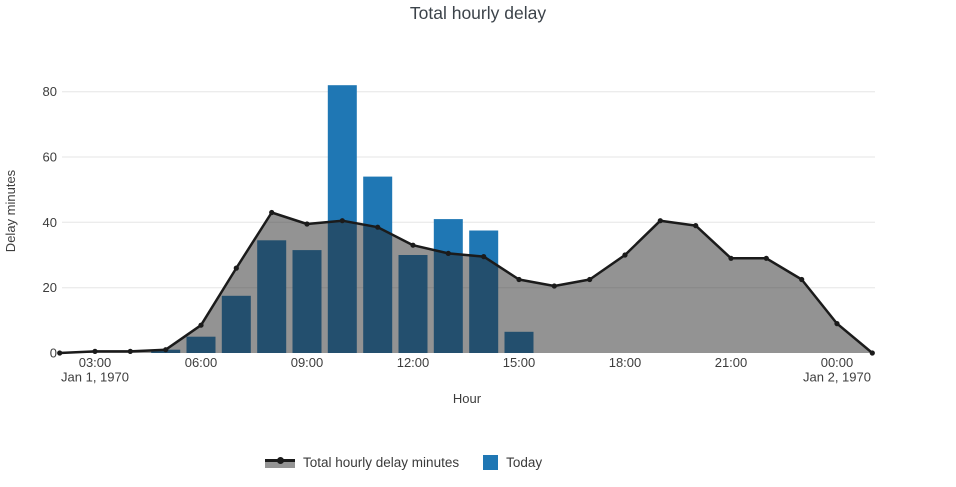 Image resolution: width=956 pixels, height=487 pixels. I want to click on legend-label-today: Today, so click(524, 462).